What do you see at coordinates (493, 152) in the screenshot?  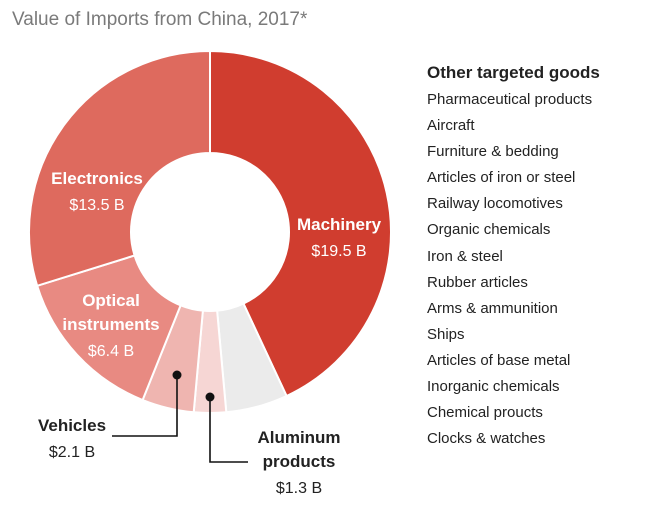 I see `legend-item: Furniture & bedding` at bounding box center [493, 152].